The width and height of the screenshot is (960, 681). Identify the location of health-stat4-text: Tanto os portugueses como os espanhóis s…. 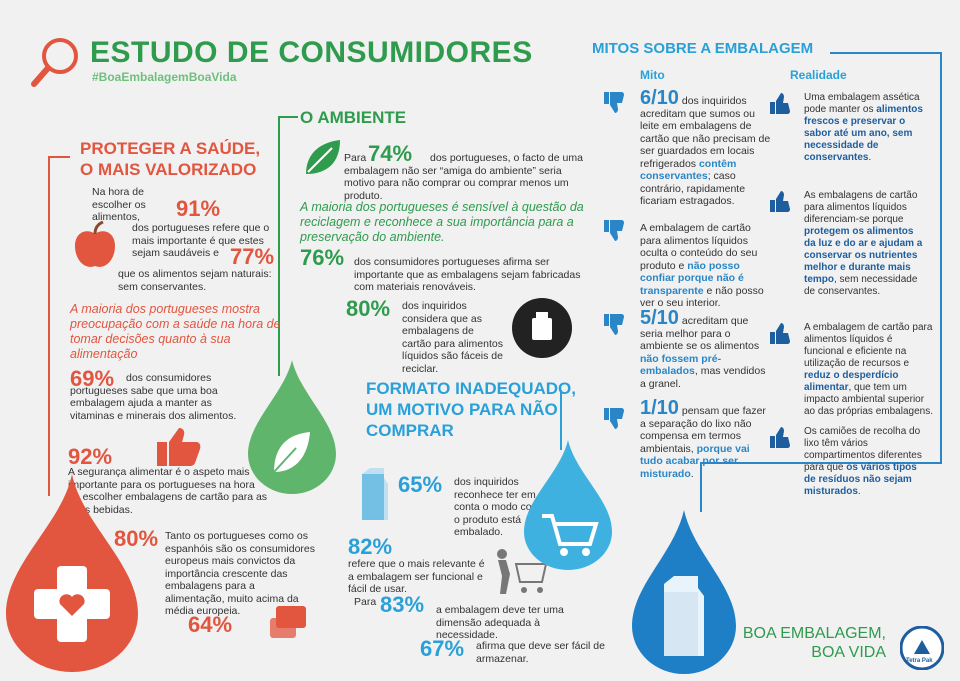
(240, 573).